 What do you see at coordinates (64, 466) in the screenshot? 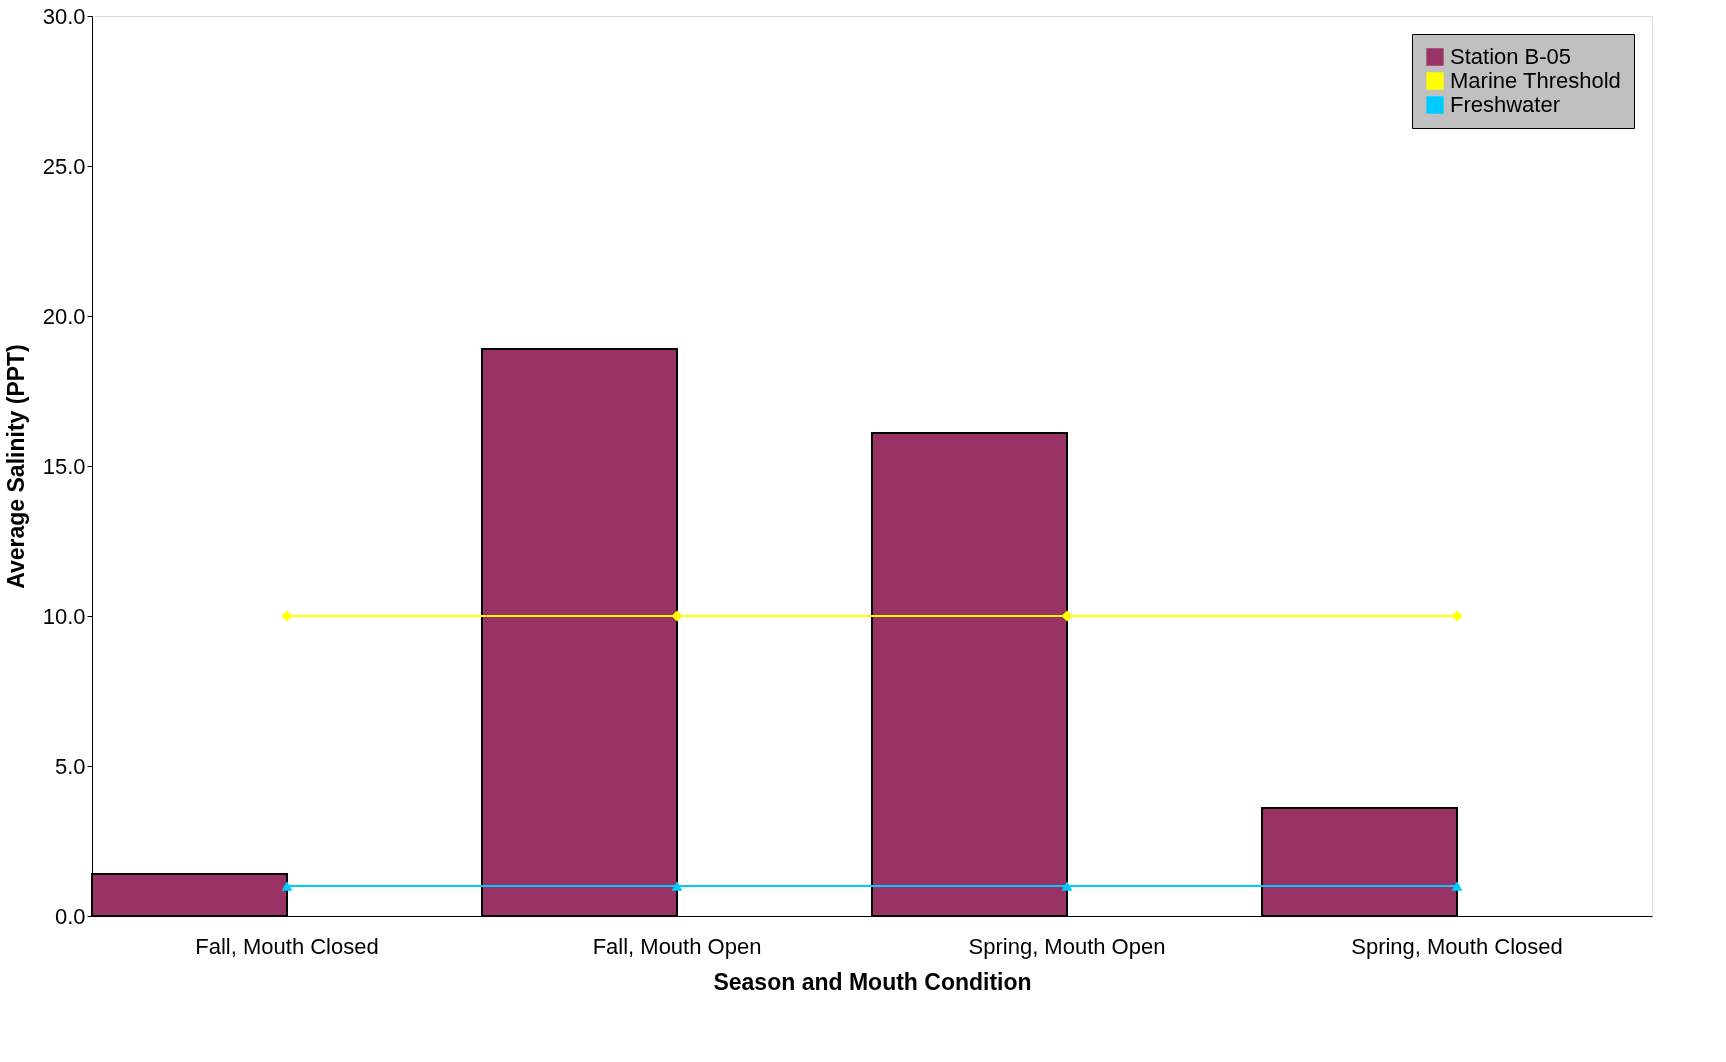
I see `y-tick-label: 15.0` at bounding box center [64, 466].